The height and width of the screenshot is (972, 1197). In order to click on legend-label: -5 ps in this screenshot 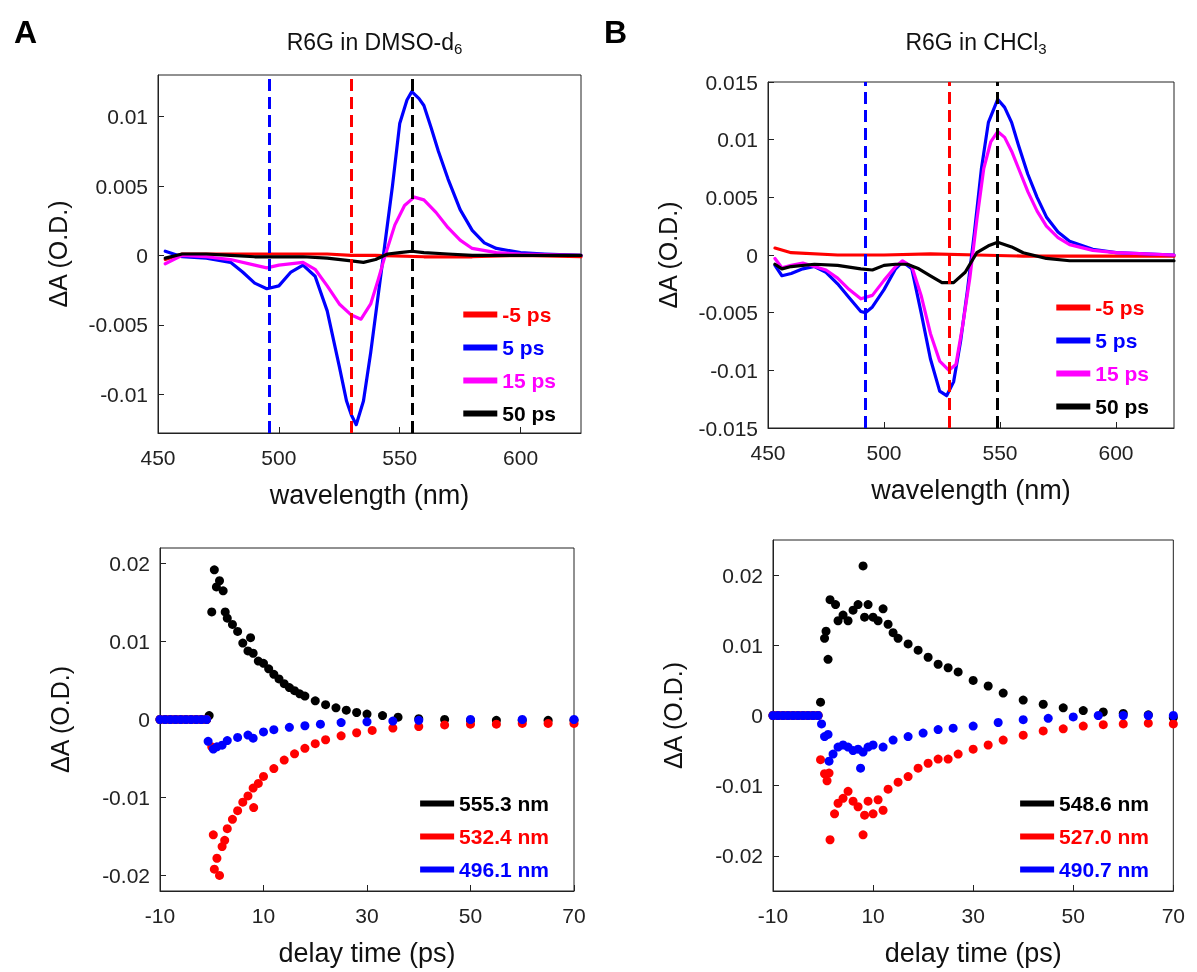, I will do `click(527, 314)`.